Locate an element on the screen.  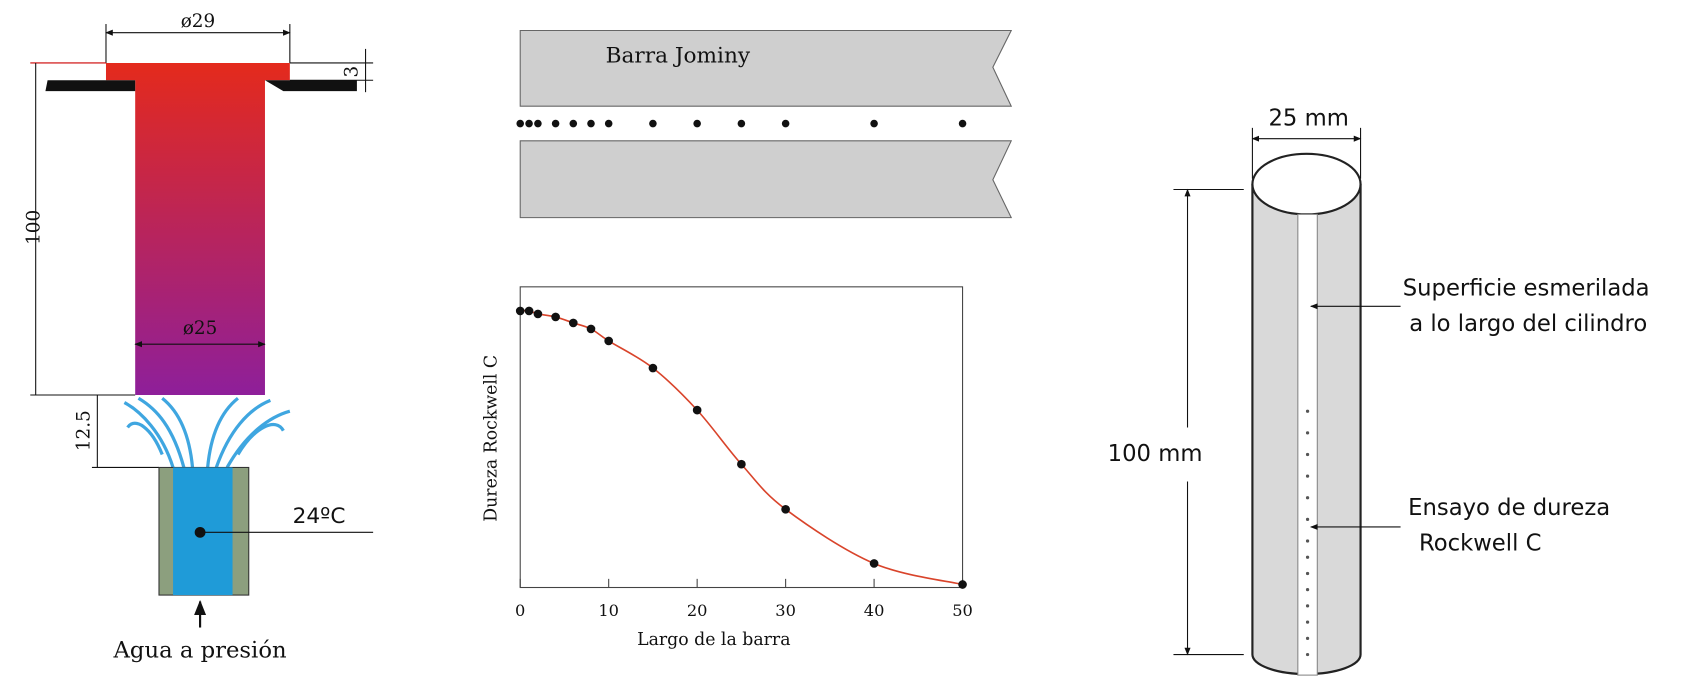
label: 12.5 is located at coordinates (83, 430).